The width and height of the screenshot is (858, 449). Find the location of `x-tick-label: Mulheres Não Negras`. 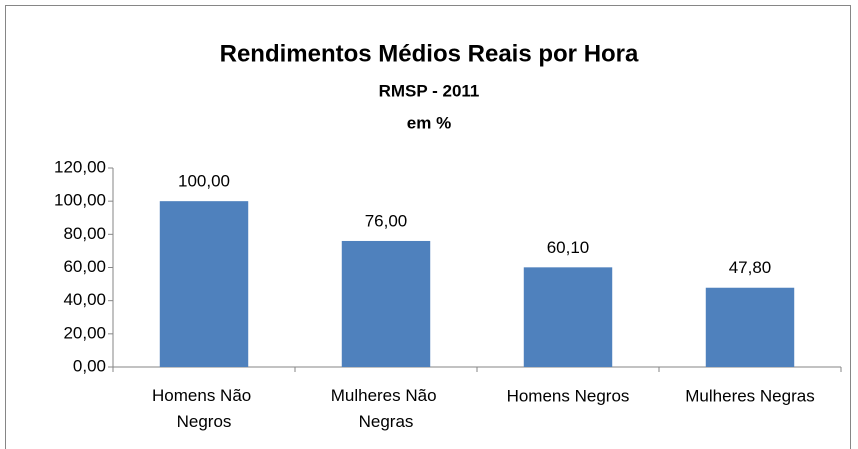

x-tick-label: Mulheres Não Negras is located at coordinates (386, 408).